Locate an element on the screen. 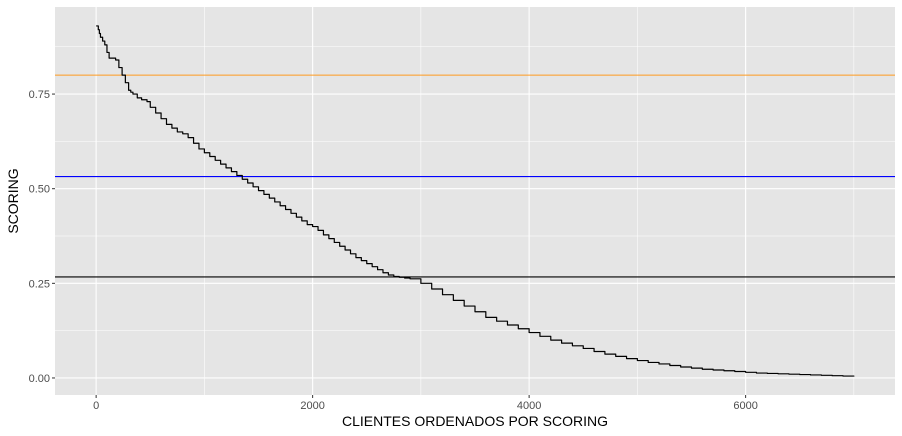  y-tick-label: 0.50 is located at coordinates (39, 190).